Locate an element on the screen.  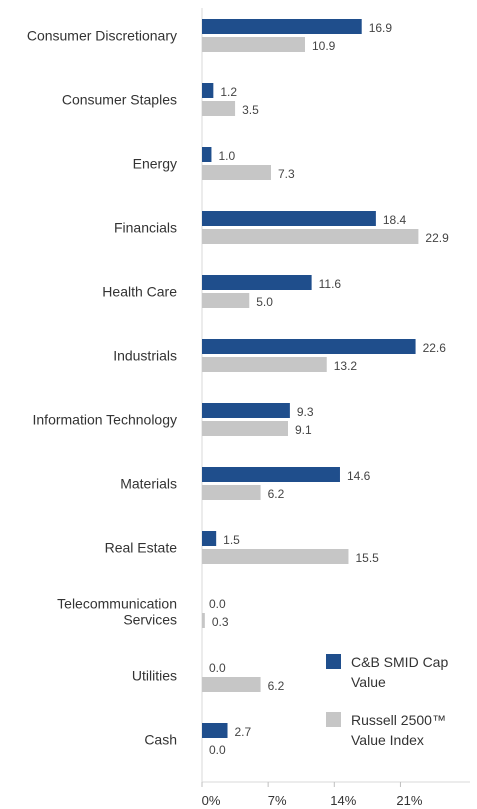
category-label: Services is located at coordinates (150, 620).